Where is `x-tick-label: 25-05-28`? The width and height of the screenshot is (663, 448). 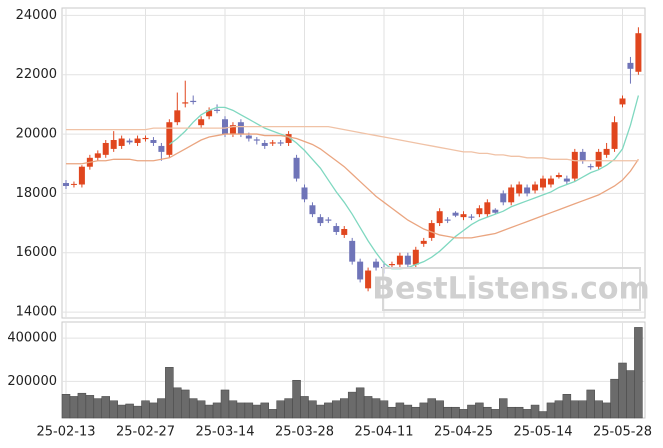 x-tick-label: 25-05-28 is located at coordinates (622, 432).